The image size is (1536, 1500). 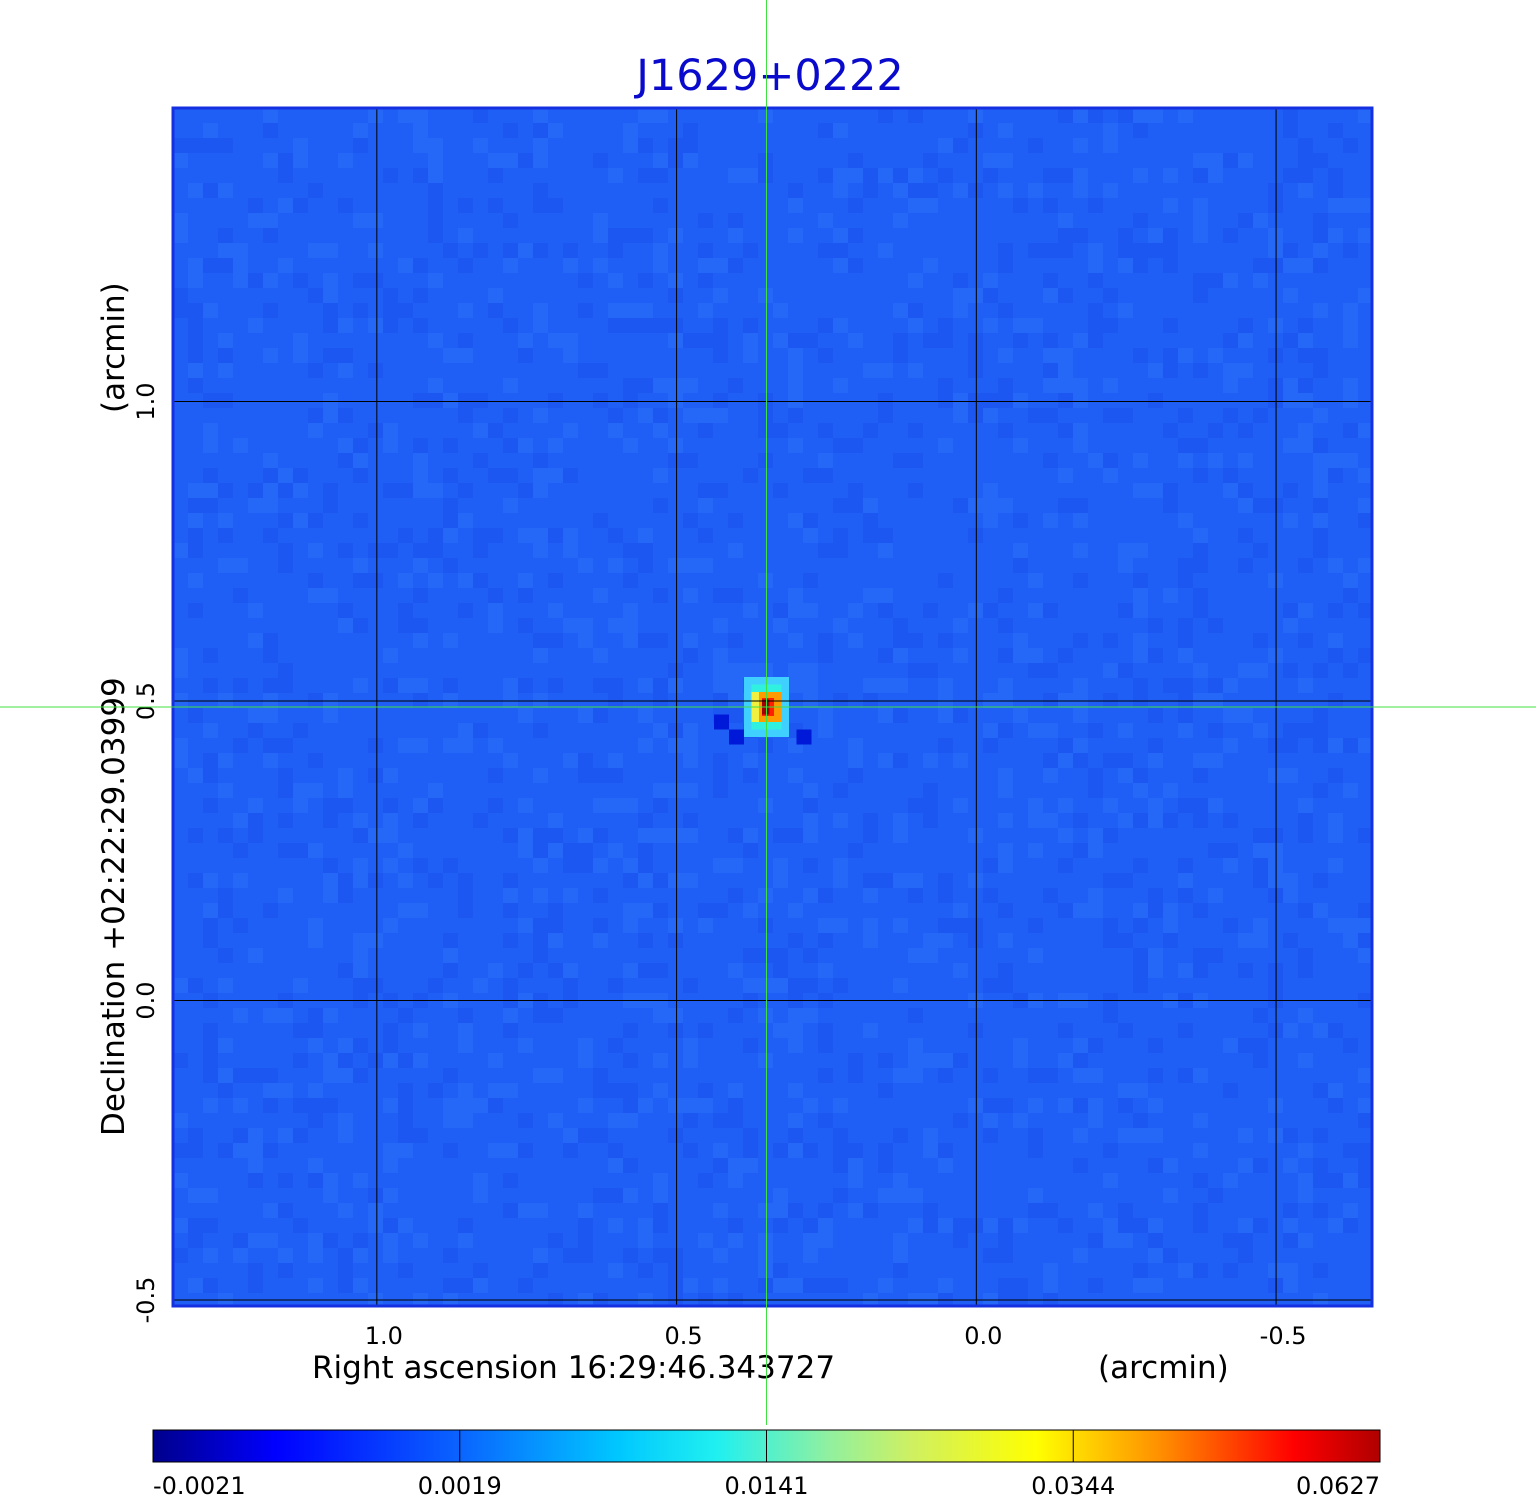 I want to click on colorbar-tick-label: -0.0021, so click(x=199, y=1486).